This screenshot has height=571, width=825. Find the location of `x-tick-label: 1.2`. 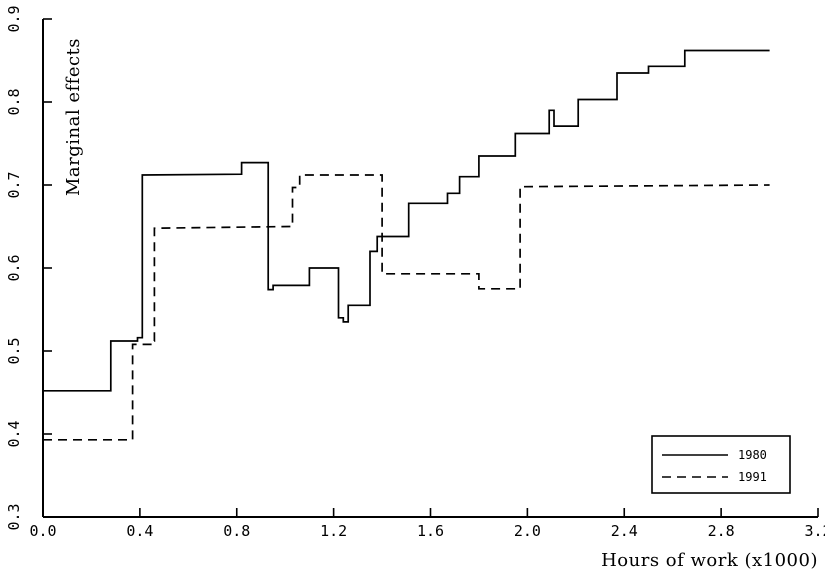

x-tick-label: 1.2 is located at coordinates (333, 531).